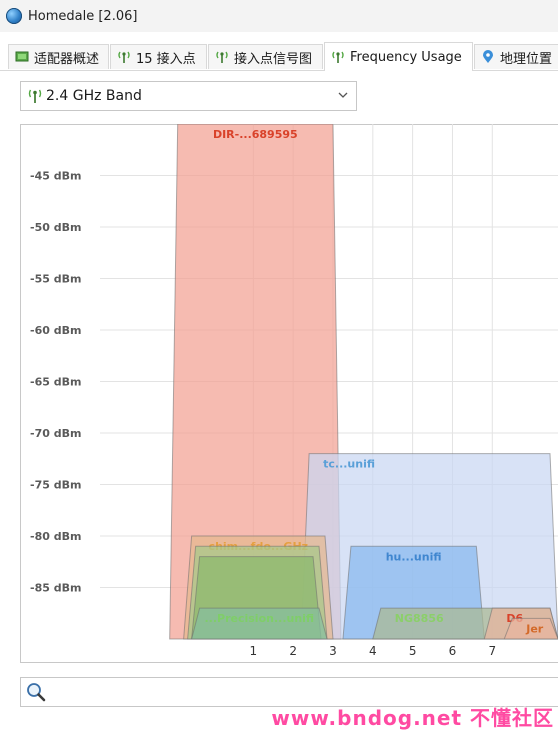 Image resolution: width=558 pixels, height=739 pixels. What do you see at coordinates (488, 57) in the screenshot?
I see `location-pin-icon` at bounding box center [488, 57].